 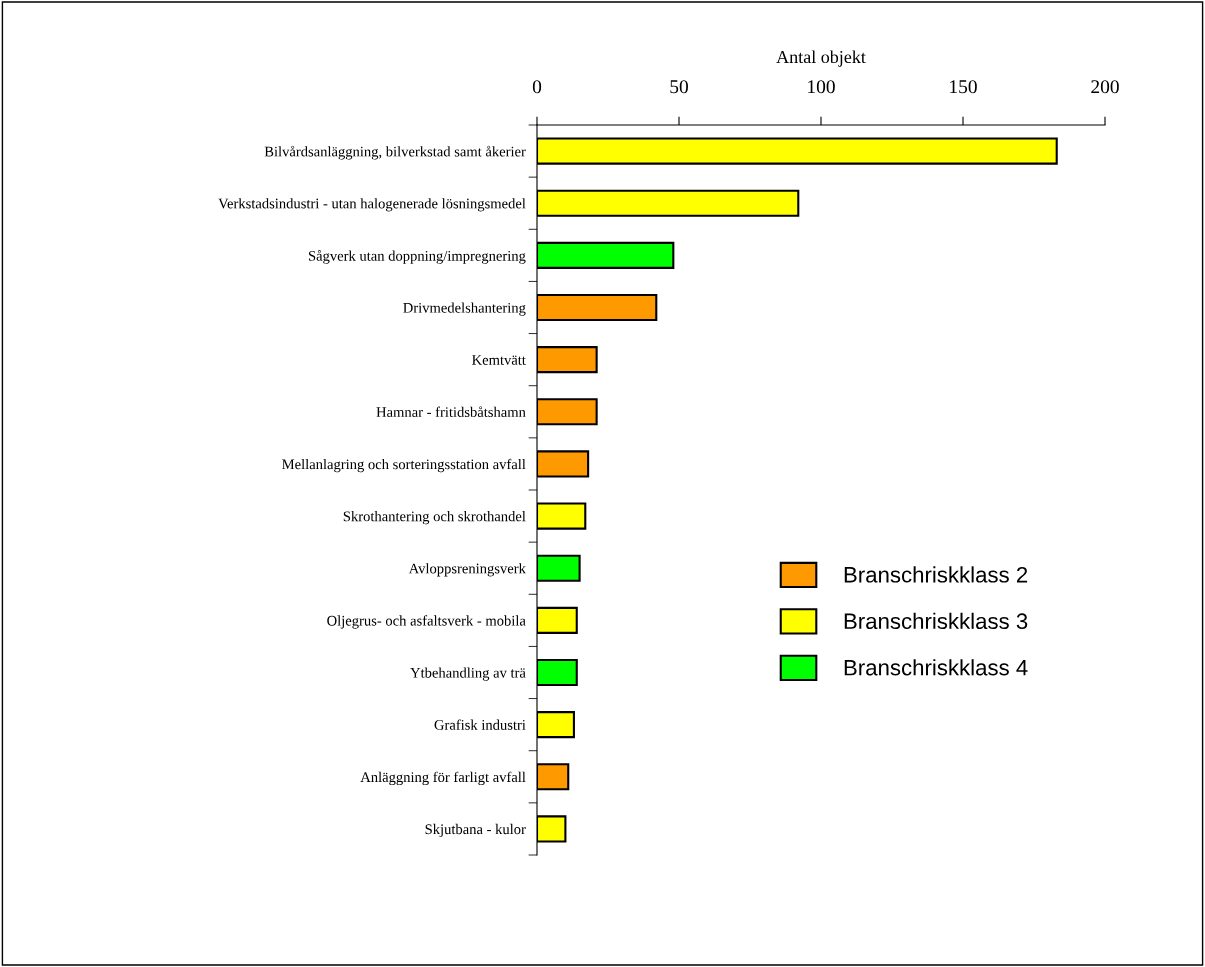 I want to click on y-tick-label: Kemtvätt, so click(x=499, y=360).